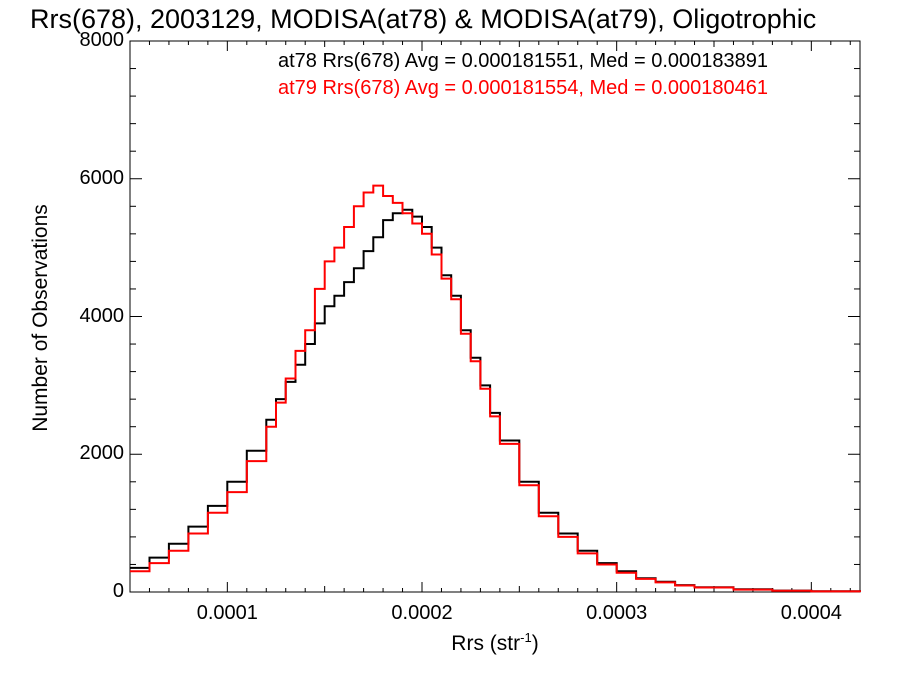 The image size is (900, 675). Describe the element at coordinates (102, 40) in the screenshot. I see `y-tick-label: 8000` at that location.